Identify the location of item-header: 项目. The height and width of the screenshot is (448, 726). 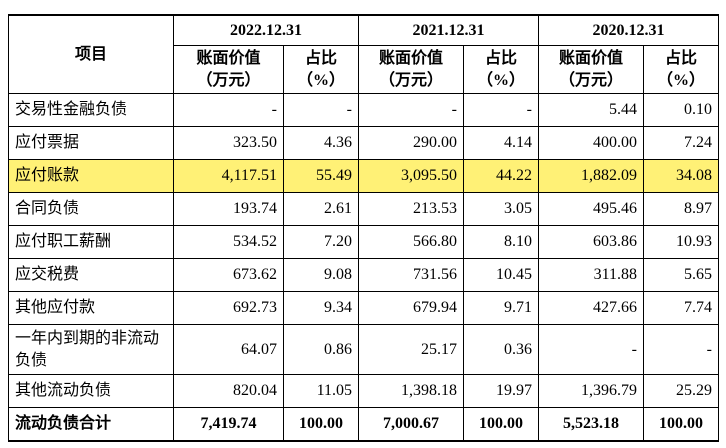
(91, 54).